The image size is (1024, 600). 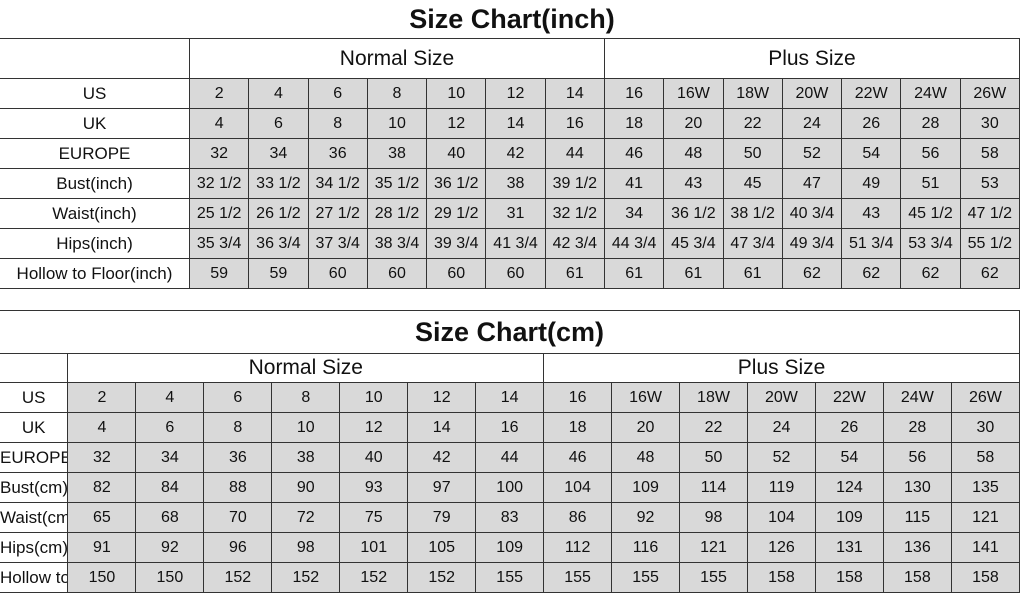 What do you see at coordinates (634, 213) in the screenshot?
I see `table-cell: 34` at bounding box center [634, 213].